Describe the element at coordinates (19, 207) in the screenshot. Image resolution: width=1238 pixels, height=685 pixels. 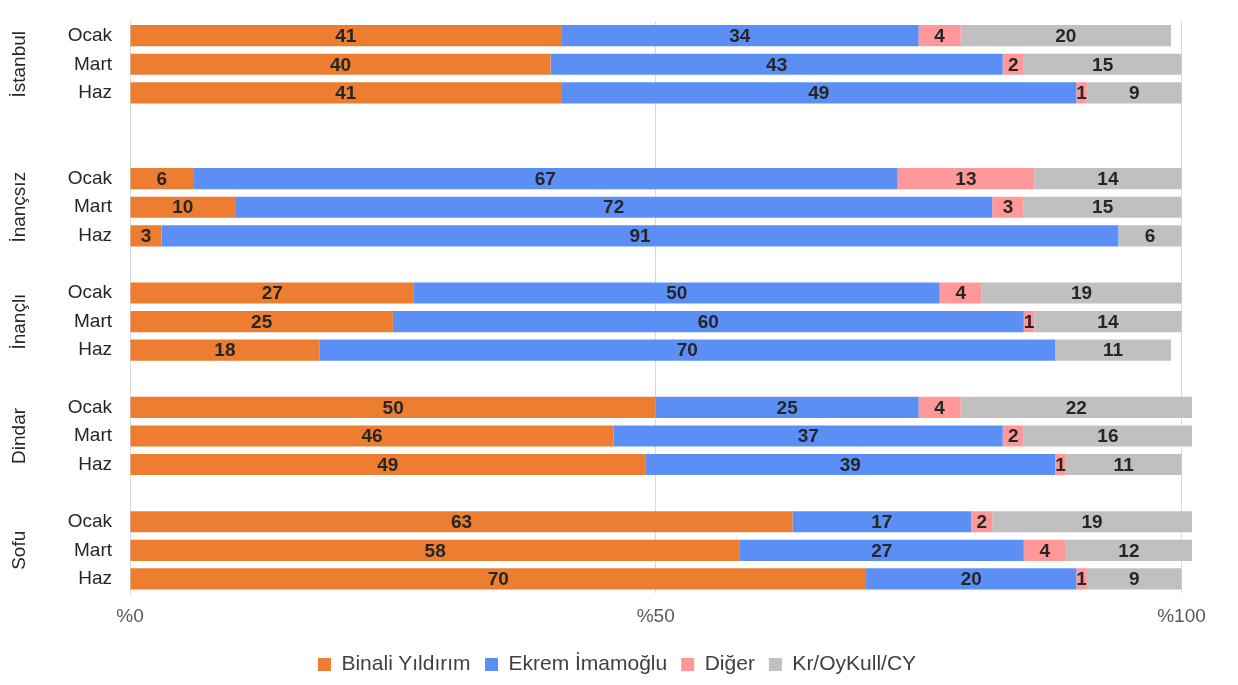
I see `text: İnançsız` at that location.